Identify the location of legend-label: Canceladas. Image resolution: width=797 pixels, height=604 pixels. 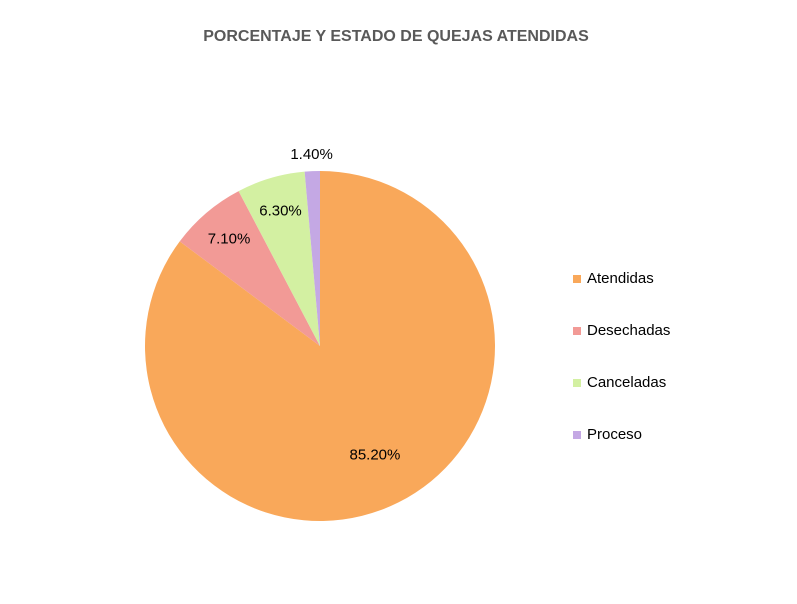
(626, 382).